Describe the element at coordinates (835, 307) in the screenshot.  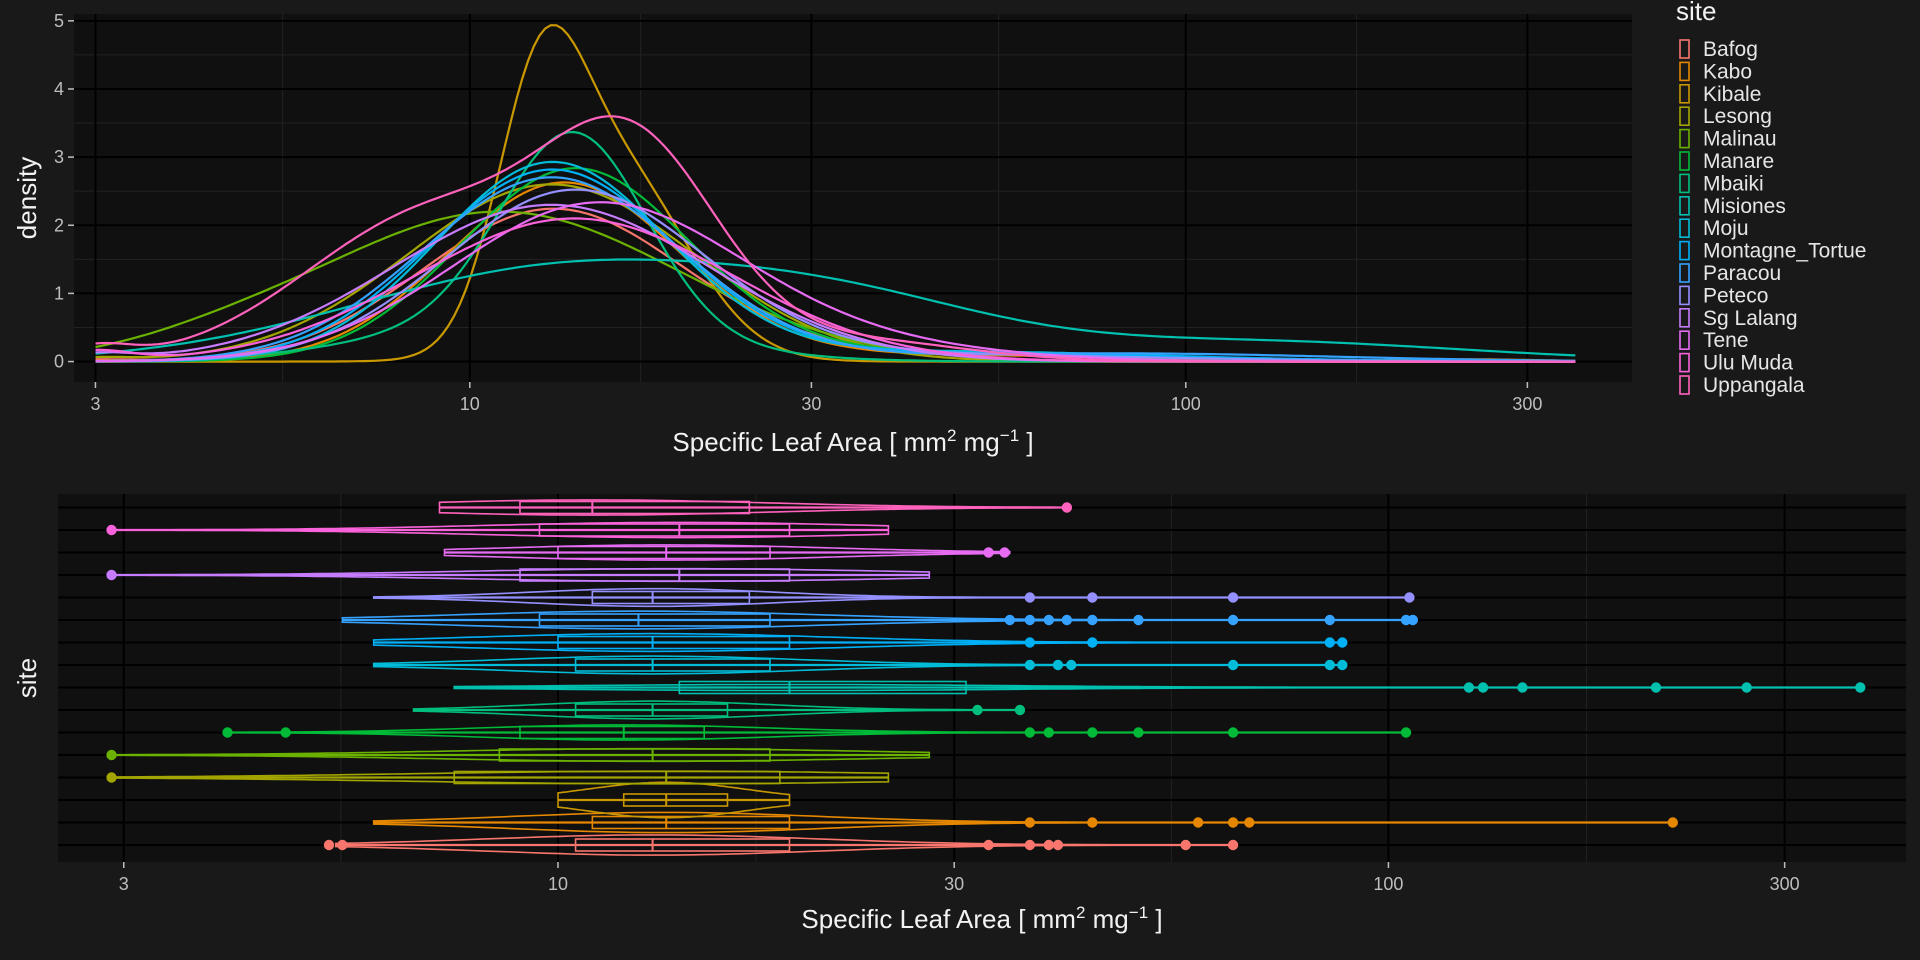
I see `density-curve-misiones` at that location.